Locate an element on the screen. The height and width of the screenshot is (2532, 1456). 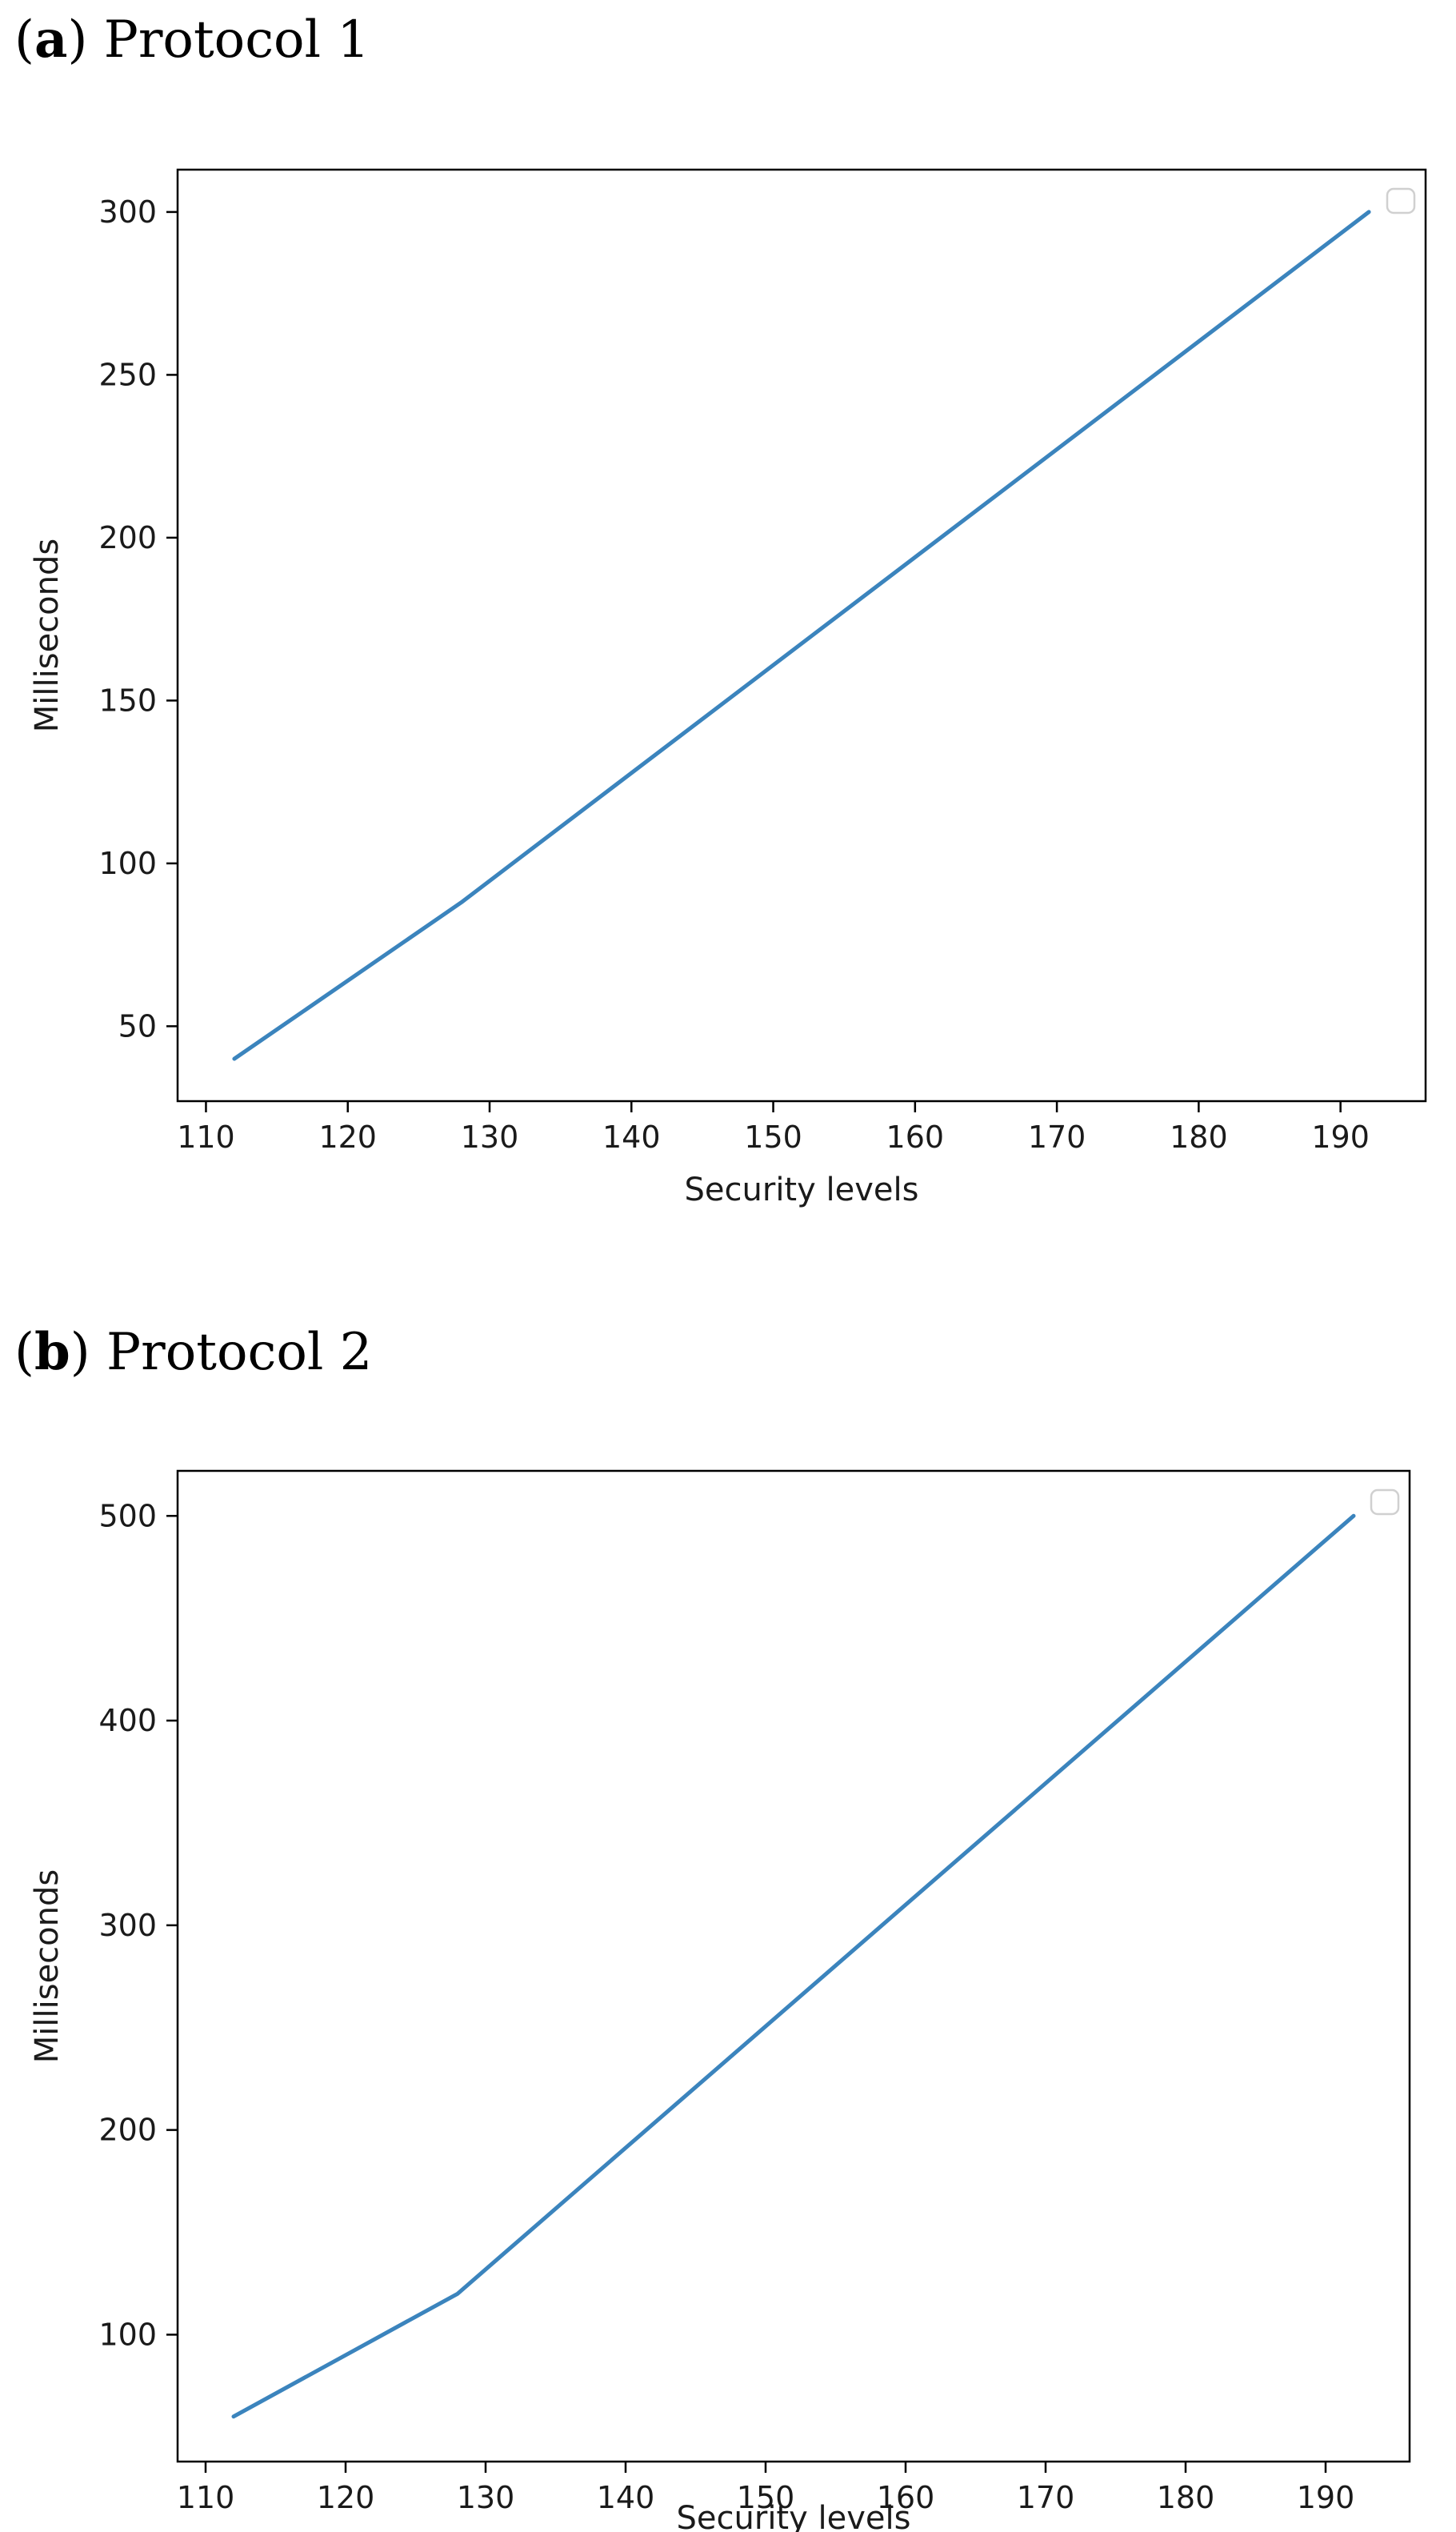
panel-a-y-tick-label: 250 is located at coordinates (127, 374).